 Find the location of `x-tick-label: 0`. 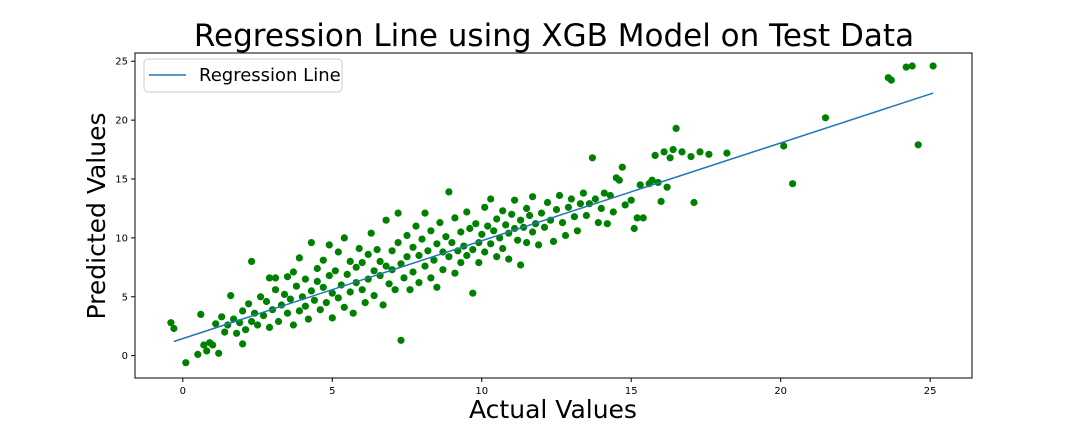

x-tick-label: 0 is located at coordinates (183, 391).